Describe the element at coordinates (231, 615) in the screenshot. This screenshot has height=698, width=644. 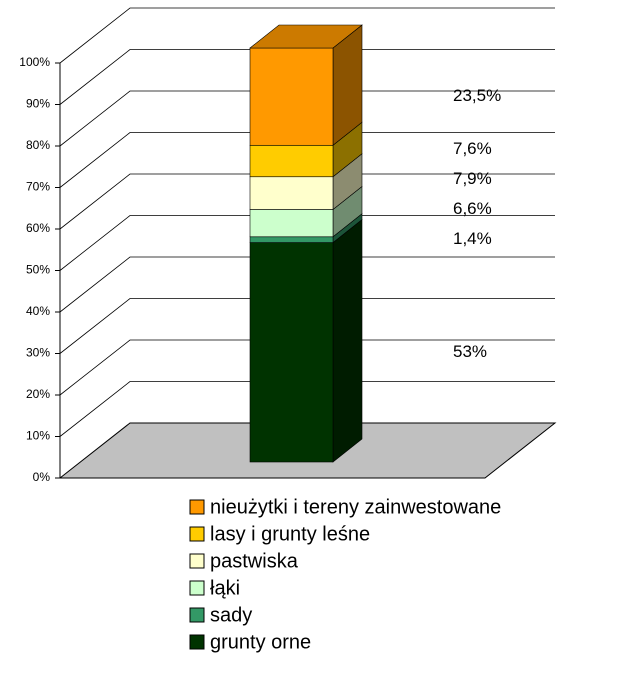
I see `legend-label: sady` at that location.